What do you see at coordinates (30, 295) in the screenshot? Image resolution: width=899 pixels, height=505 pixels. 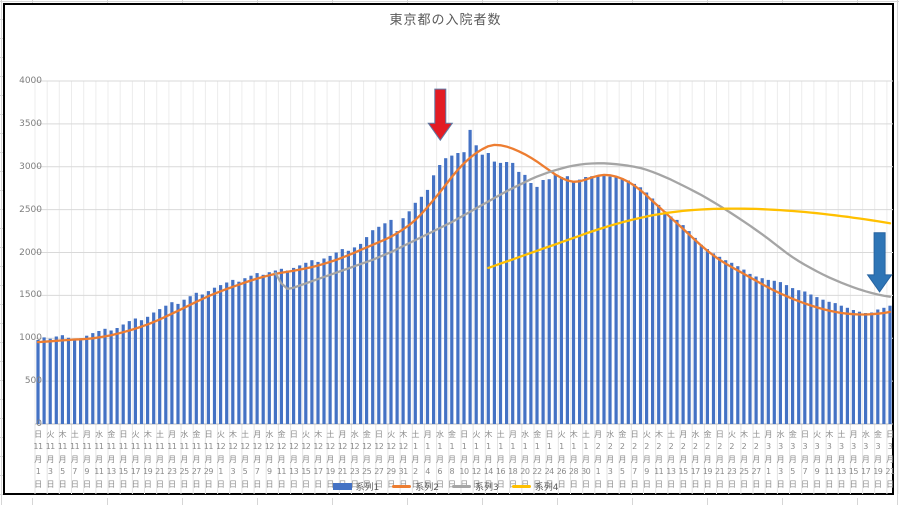 I see `y-tick-label: 1500` at bounding box center [30, 295].